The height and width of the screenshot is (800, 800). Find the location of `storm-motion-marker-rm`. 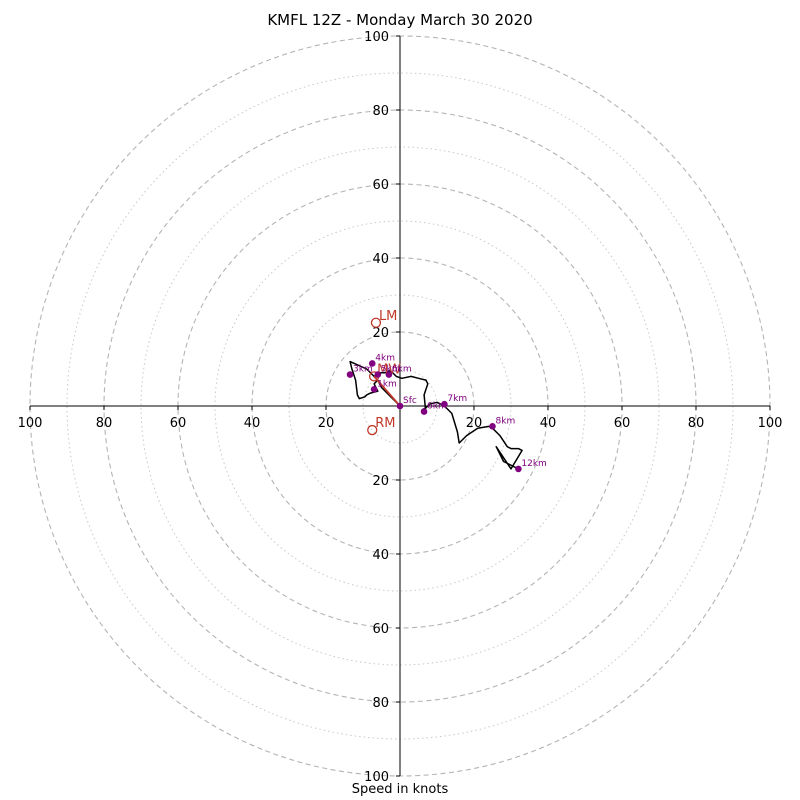

storm-motion-marker-rm is located at coordinates (372, 430).